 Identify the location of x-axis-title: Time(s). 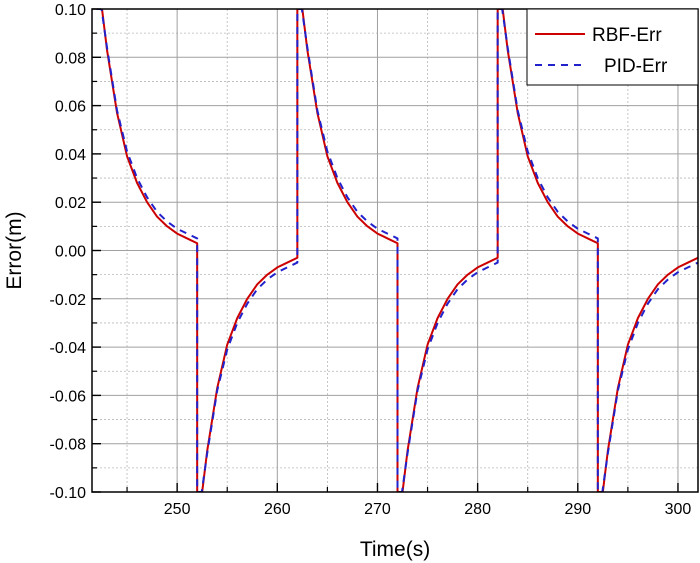
(395, 549).